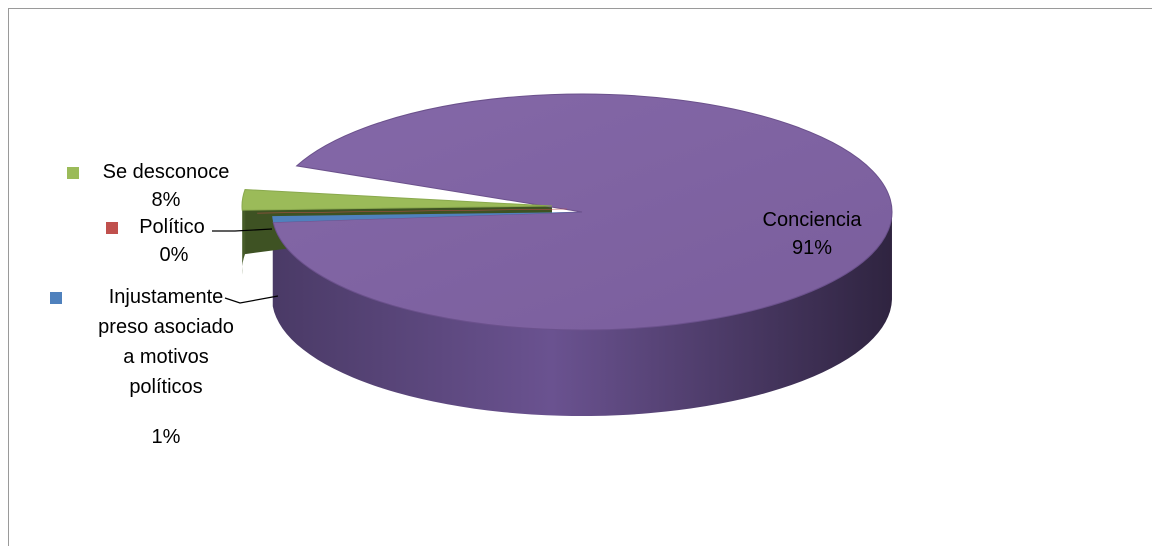 Image resolution: width=1153 pixels, height=546 pixels. I want to click on legend-key-se-desconoce, so click(73, 173).